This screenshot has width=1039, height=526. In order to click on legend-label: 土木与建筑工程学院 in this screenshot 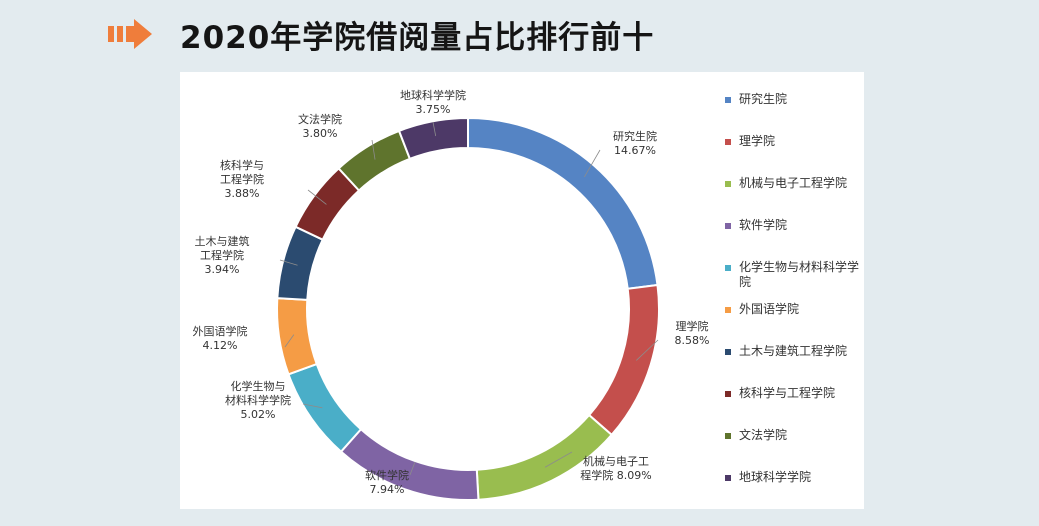, I will do `click(793, 351)`.